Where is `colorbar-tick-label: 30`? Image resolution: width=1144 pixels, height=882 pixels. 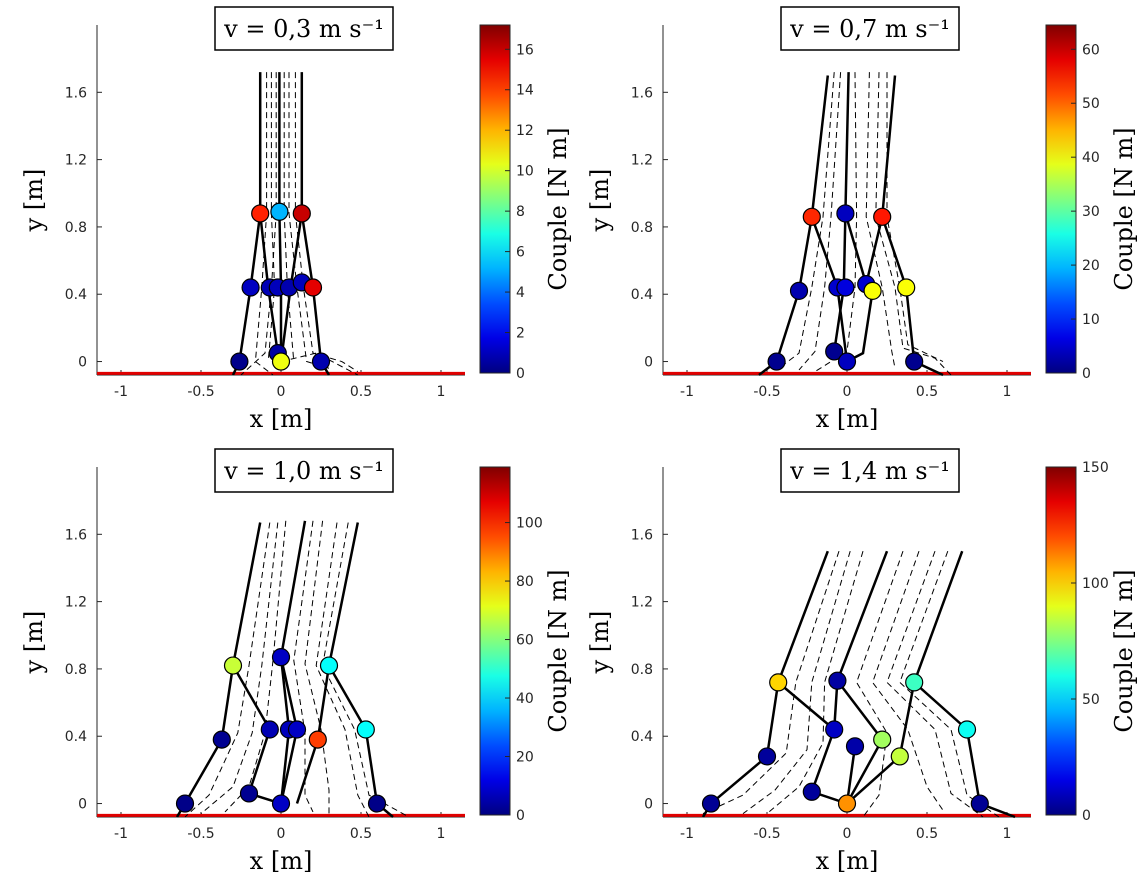 colorbar-tick-label: 30 is located at coordinates (1091, 212).